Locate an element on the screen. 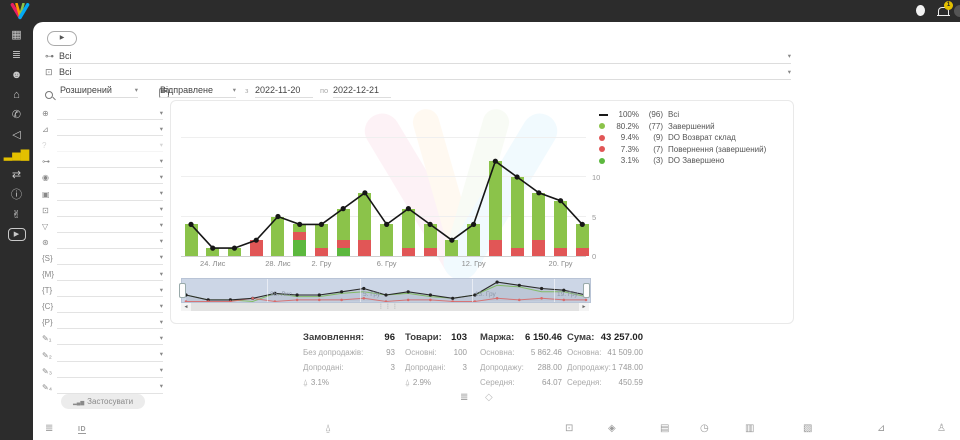 This screenshot has width=960, height=440. filter-row-globe-grid: ⊛ ▾ is located at coordinates (102, 242).